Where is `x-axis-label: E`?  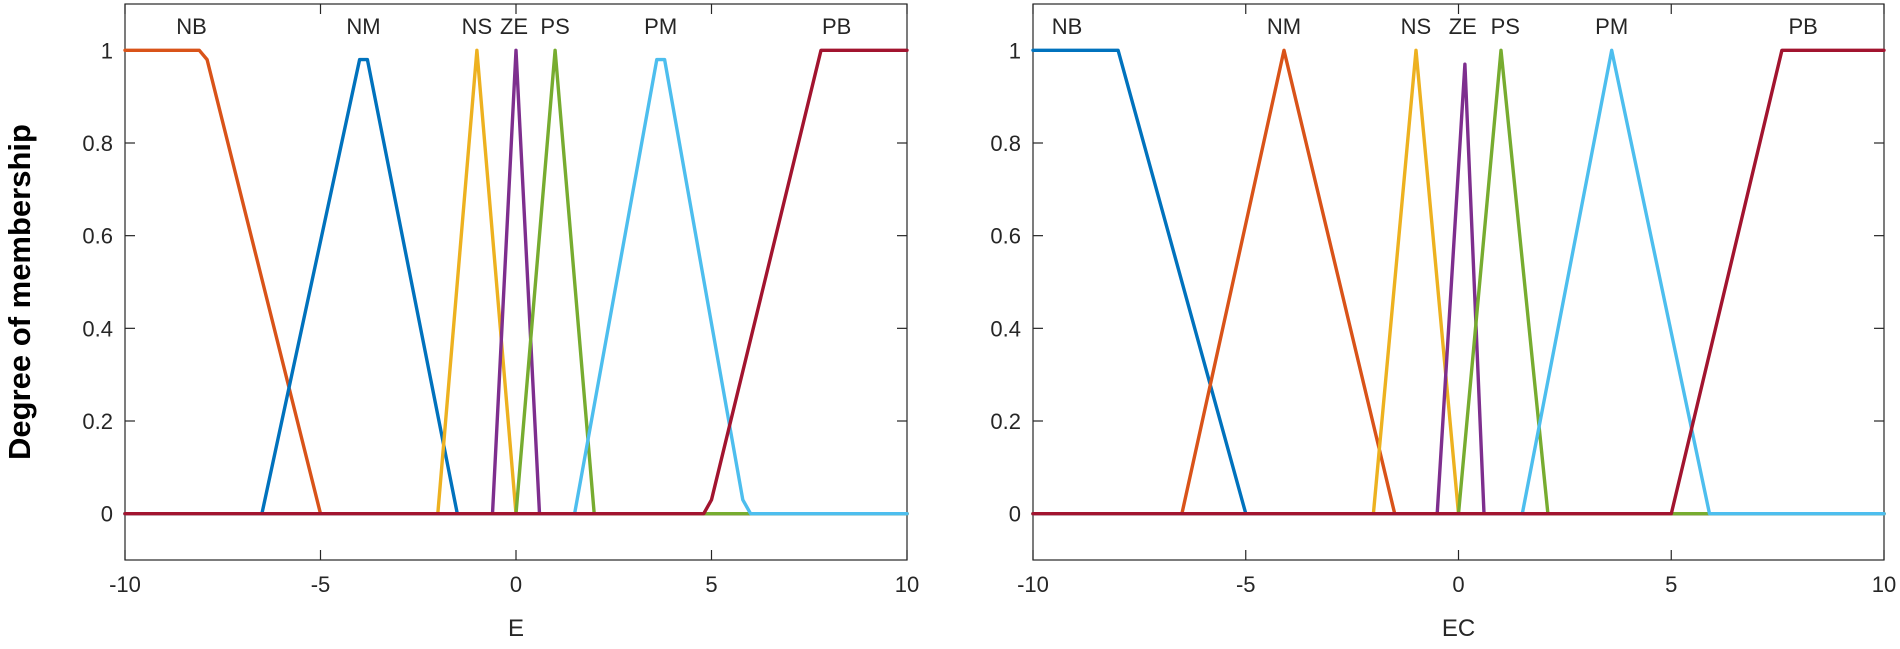 x-axis-label: E is located at coordinates (516, 628).